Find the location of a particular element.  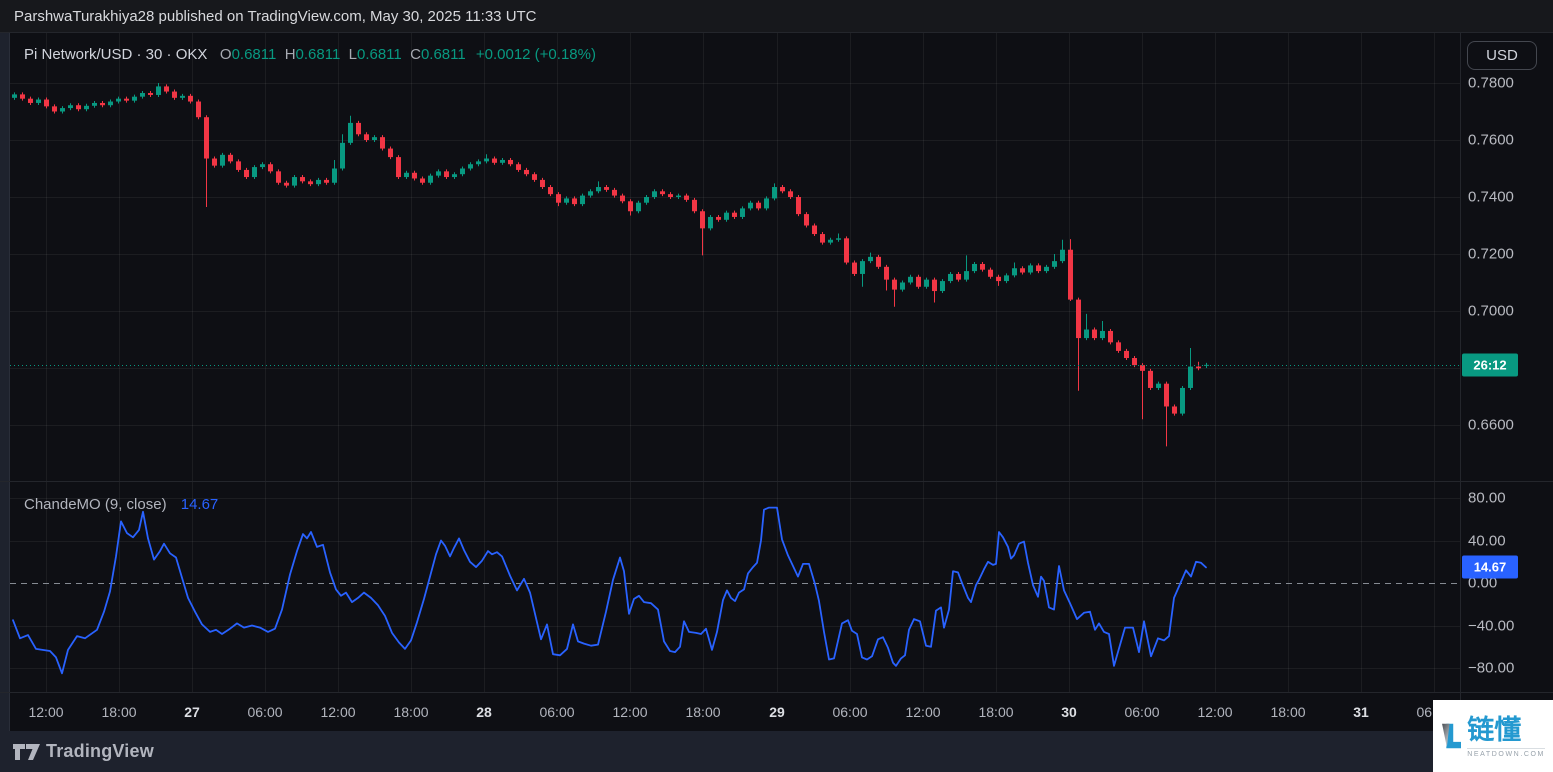

indicator-tick-label: 40.00 is located at coordinates (1487, 540).